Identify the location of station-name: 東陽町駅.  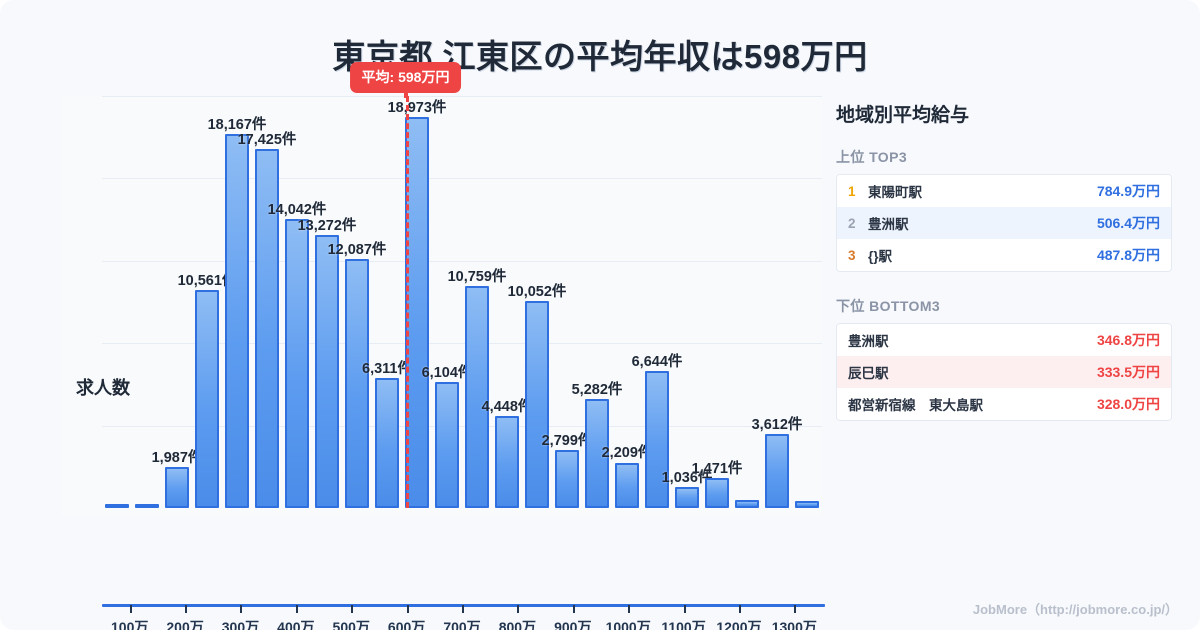
(895, 192).